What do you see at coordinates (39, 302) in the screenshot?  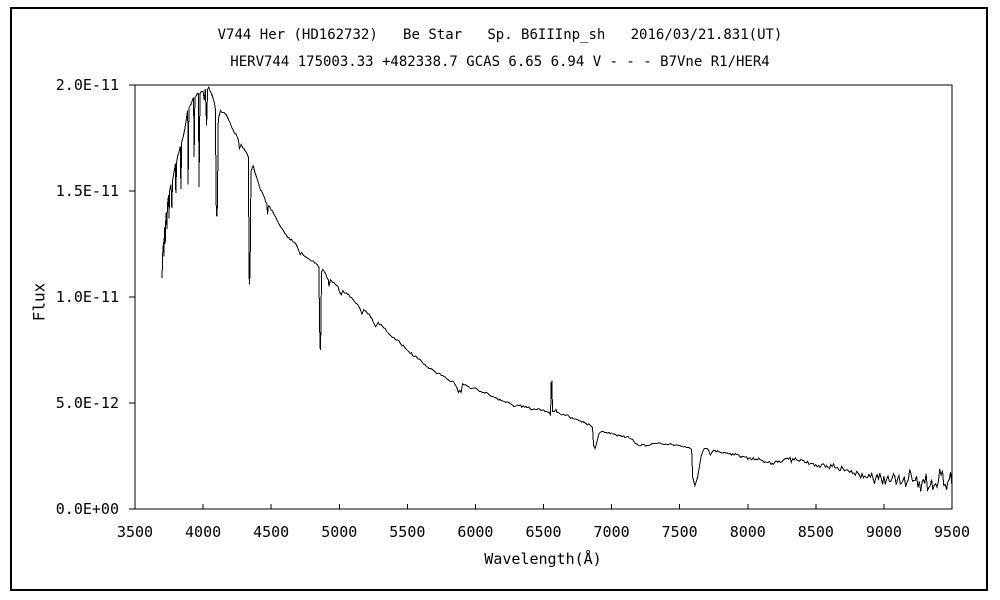 I see `y-axis-title: Flux` at bounding box center [39, 302].